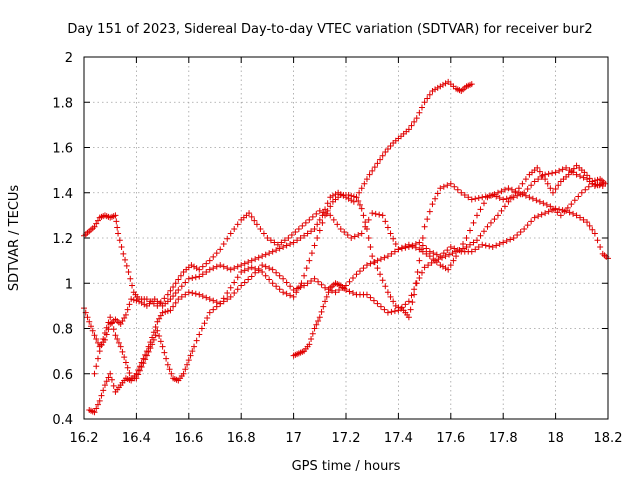 This screenshot has height=480, width=640. I want to click on x-tick-label: 18, so click(555, 438).